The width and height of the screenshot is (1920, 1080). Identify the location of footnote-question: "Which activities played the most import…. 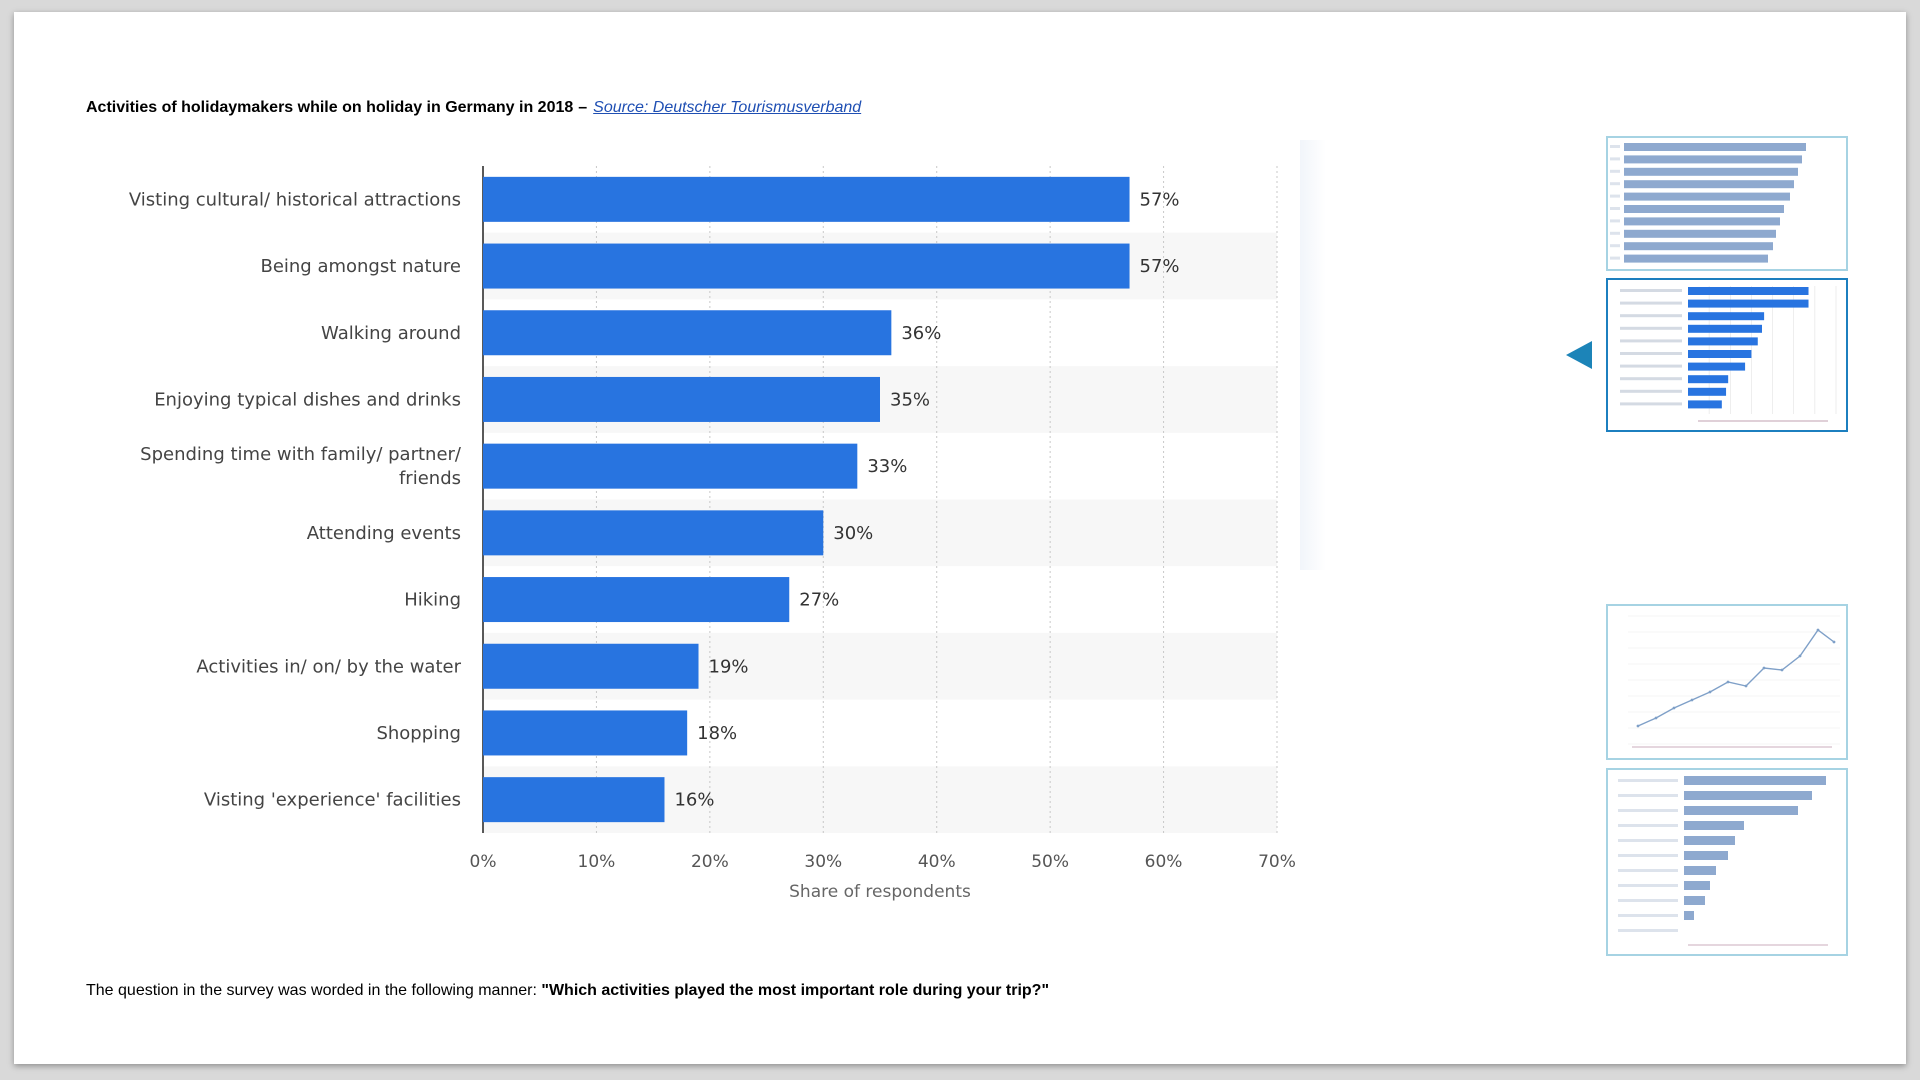
(795, 990).